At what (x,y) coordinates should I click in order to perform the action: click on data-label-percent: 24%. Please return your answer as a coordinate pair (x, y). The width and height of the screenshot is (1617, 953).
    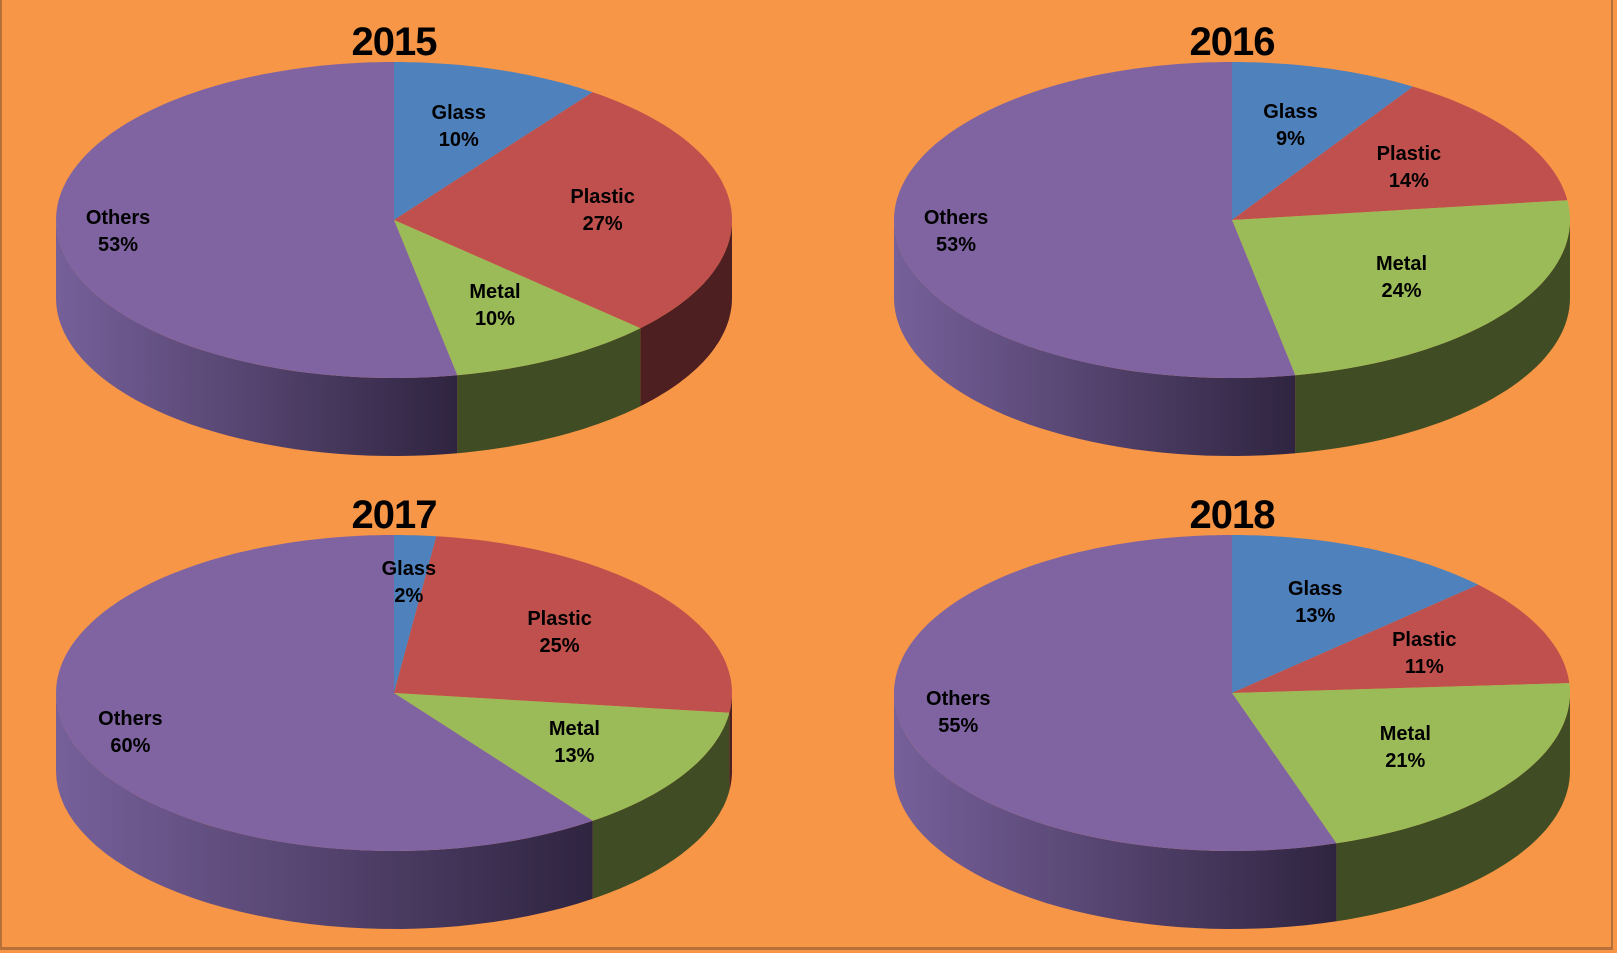
    Looking at the image, I should click on (1401, 290).